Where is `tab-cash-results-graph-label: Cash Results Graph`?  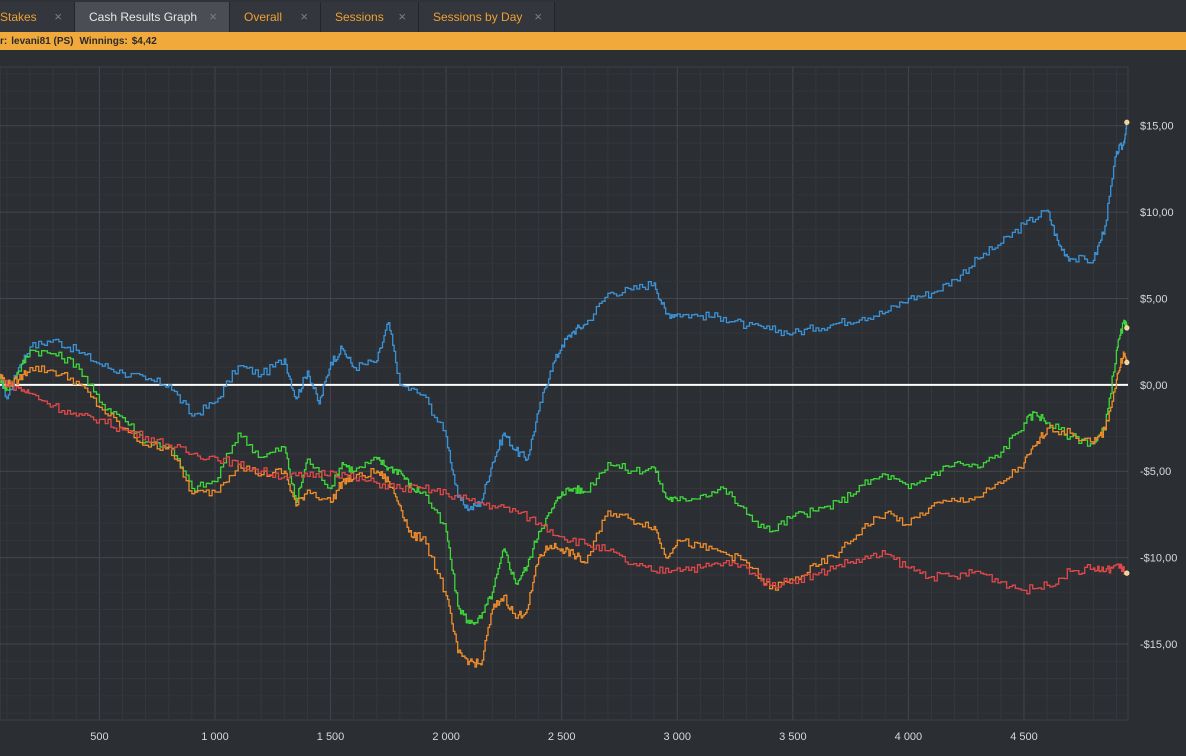
tab-cash-results-graph-label: Cash Results Graph is located at coordinates (143, 17).